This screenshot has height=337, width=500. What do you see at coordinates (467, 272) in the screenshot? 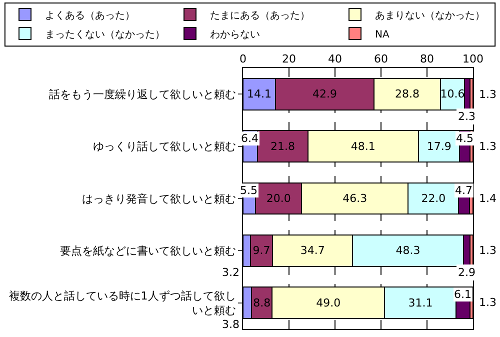
I see `data-label: 2.9` at bounding box center [467, 272].